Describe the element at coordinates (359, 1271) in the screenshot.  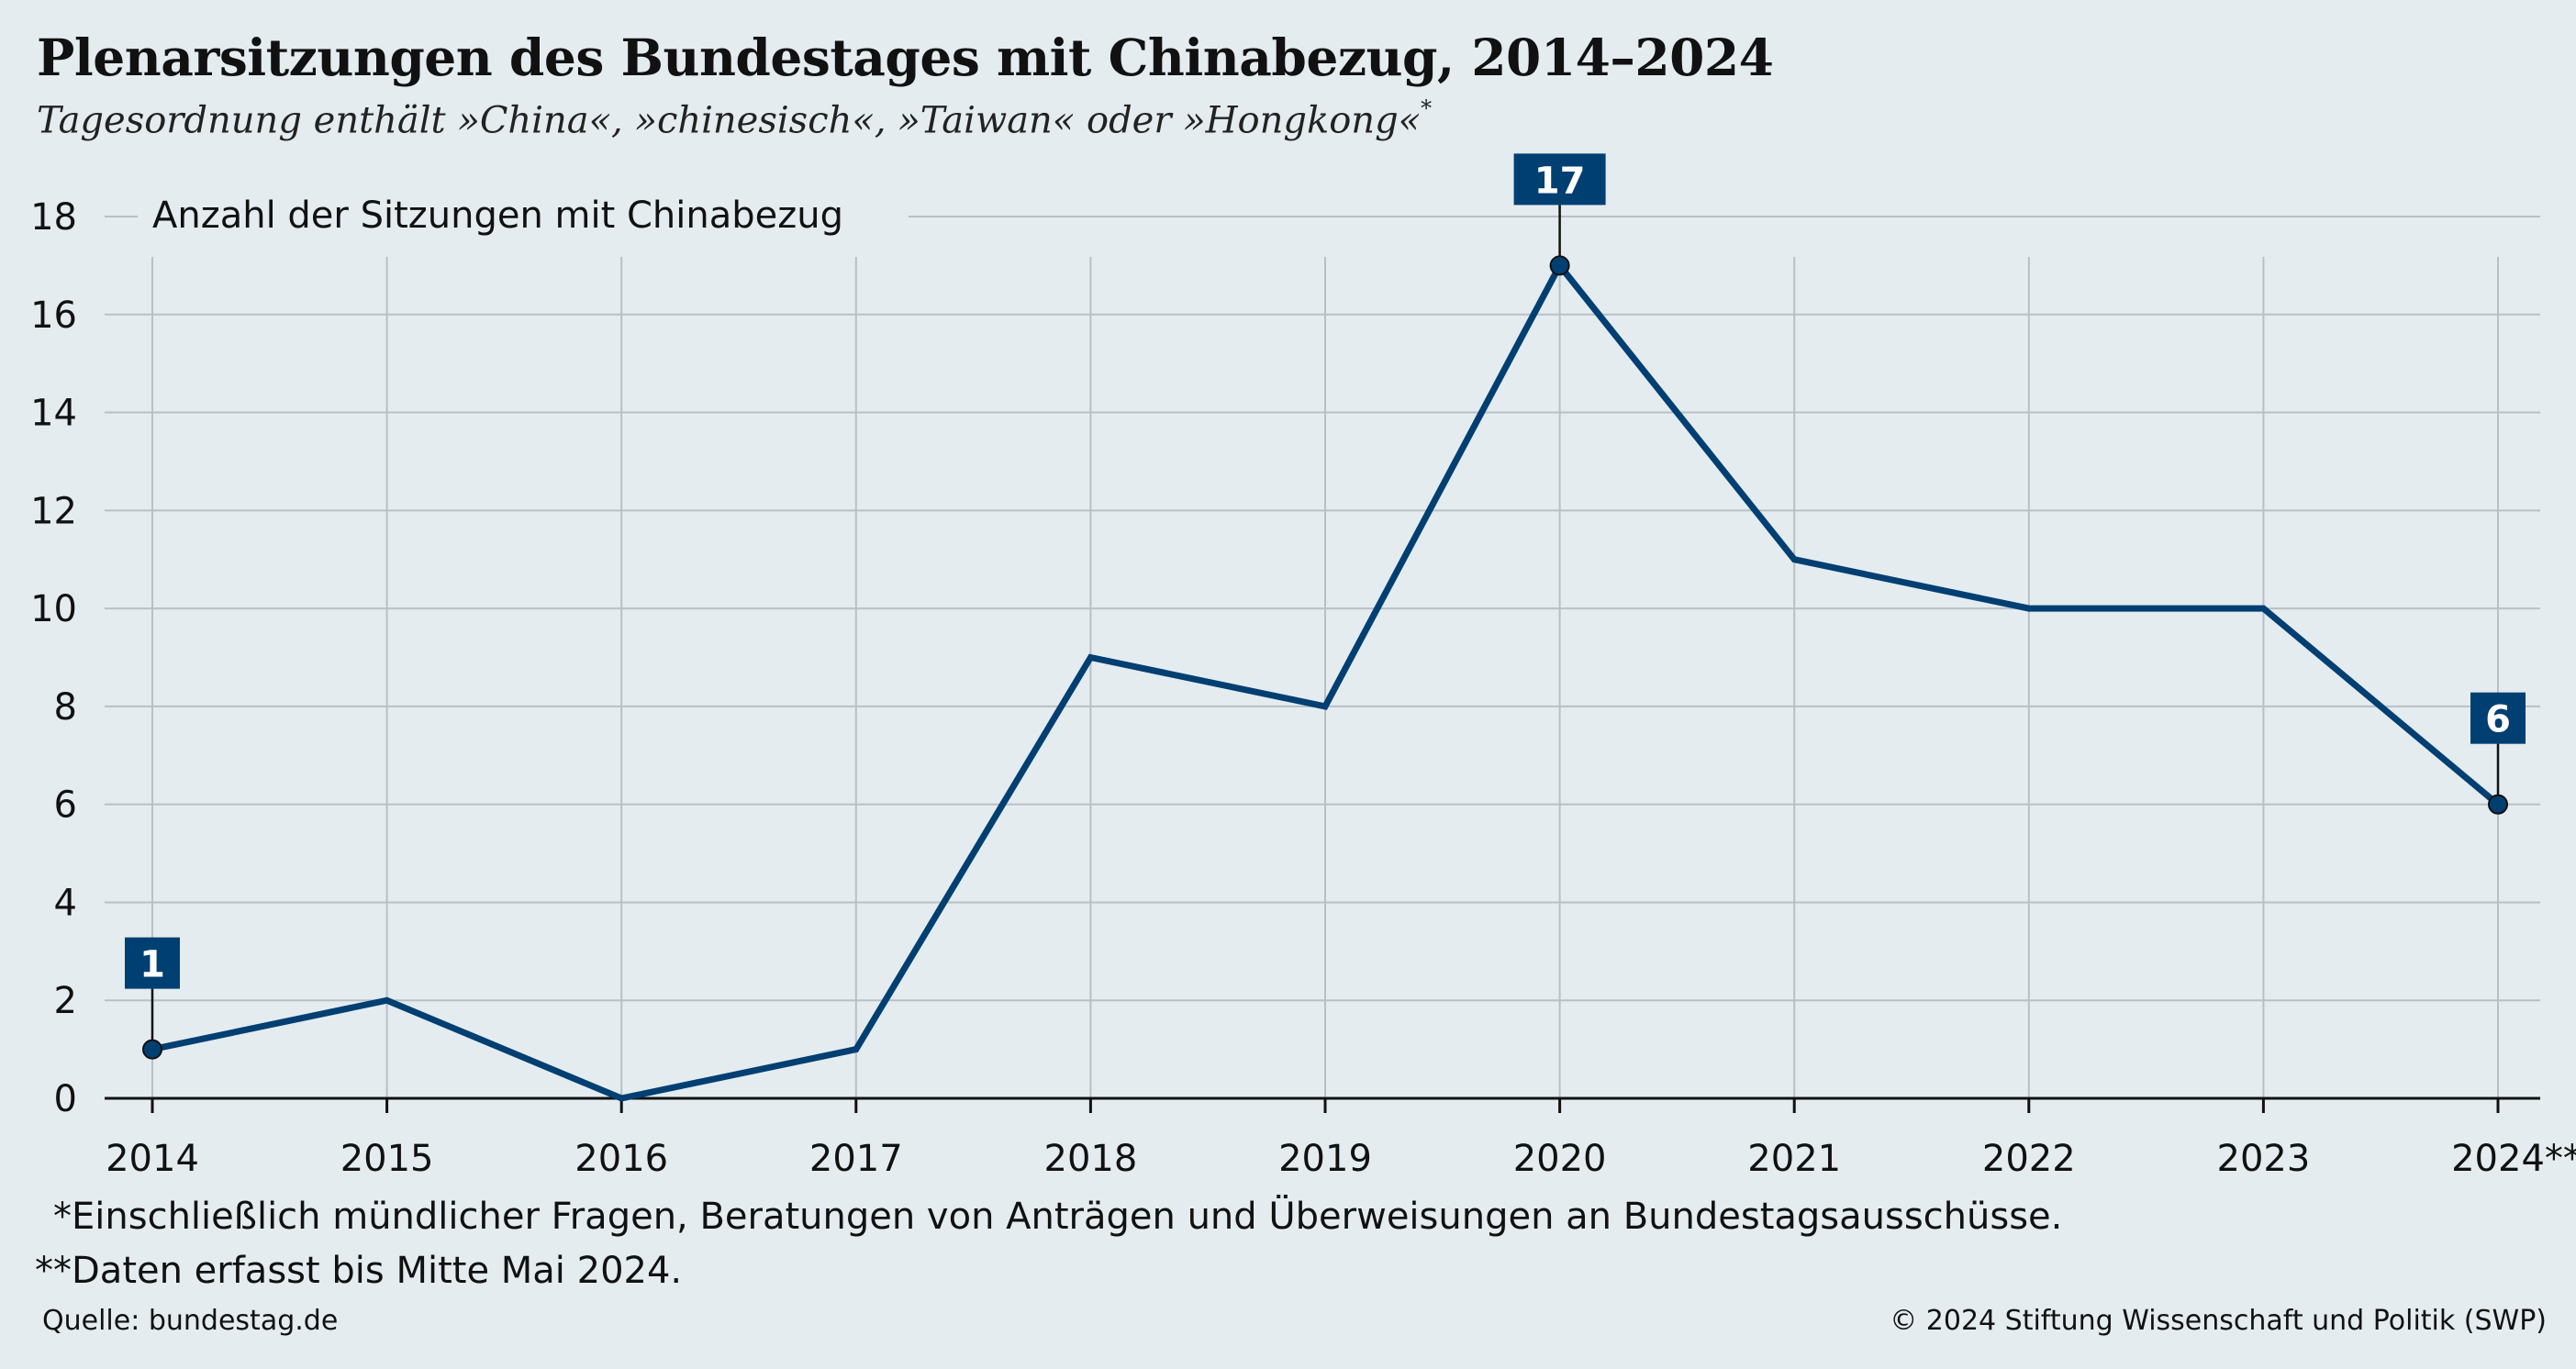
I see `footnote-2: **Daten erfasst bis Mitte Mai 2024.` at that location.